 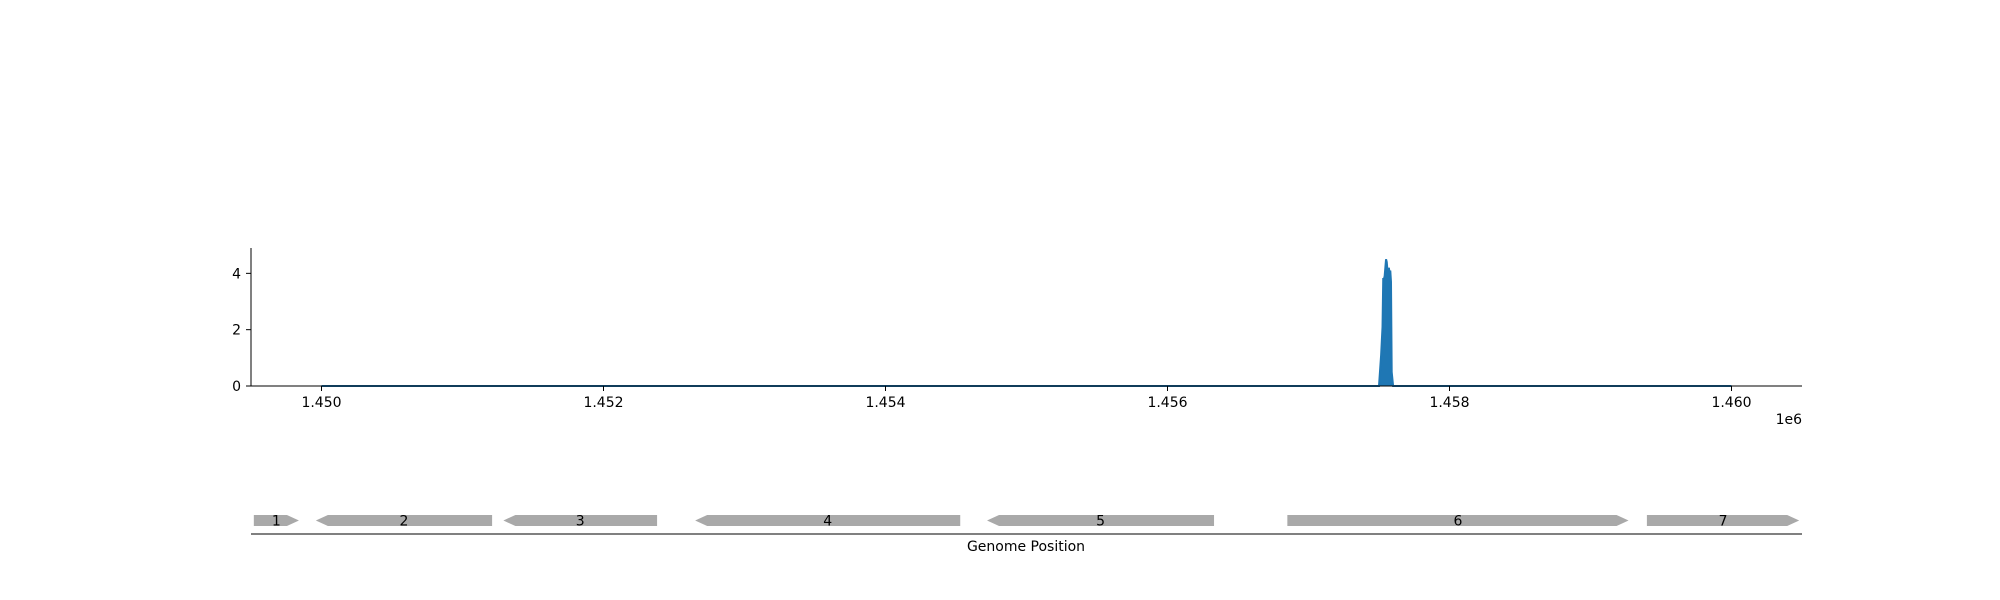 What do you see at coordinates (1167, 403) in the screenshot?
I see `x-tick-label: 1.456` at bounding box center [1167, 403].